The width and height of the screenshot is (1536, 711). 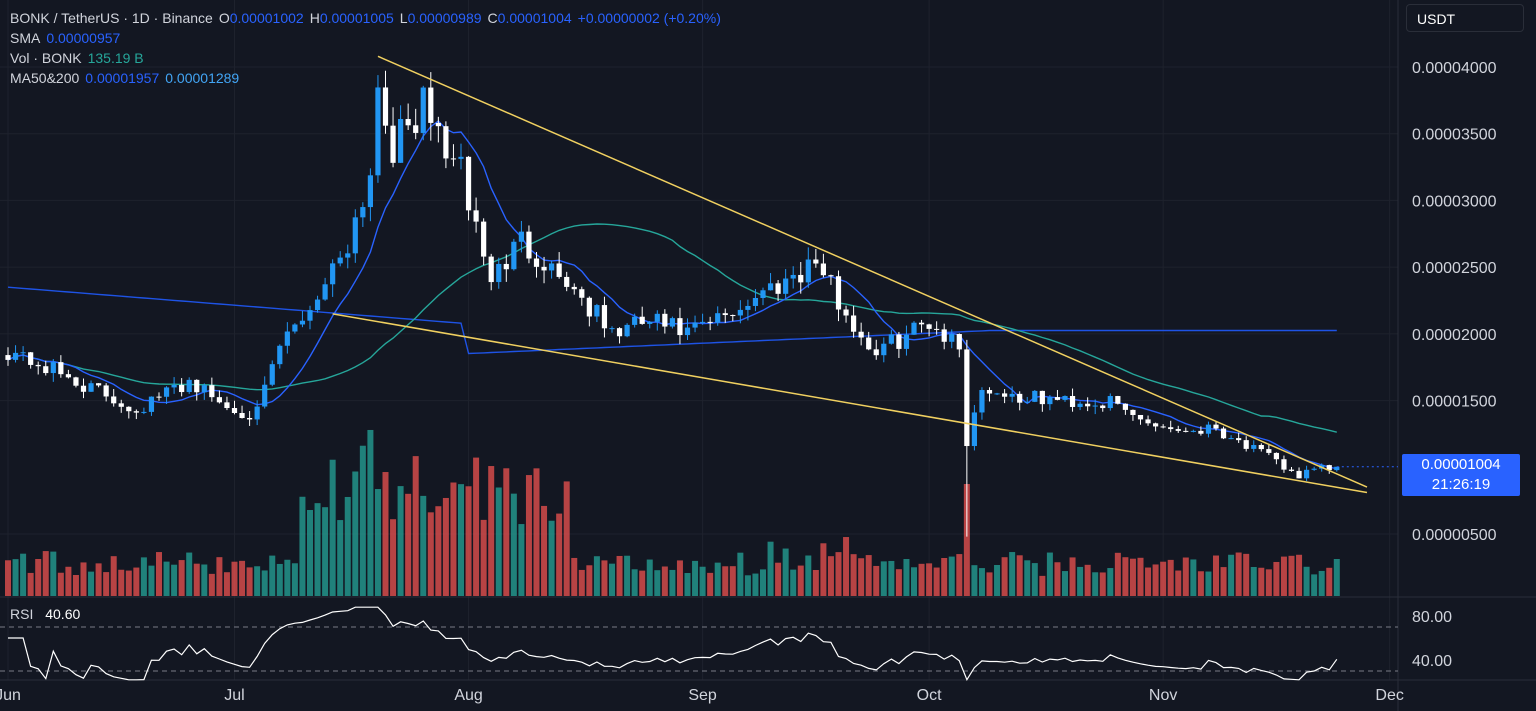 What do you see at coordinates (1432, 661) in the screenshot?
I see `rsi-tick-label: 40.00` at bounding box center [1432, 661].